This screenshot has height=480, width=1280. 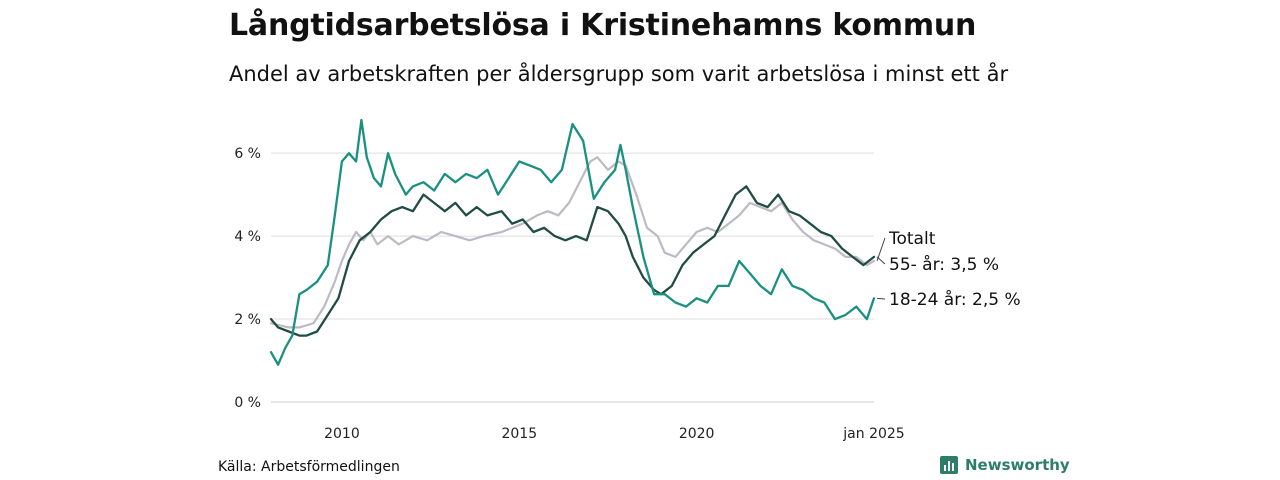 What do you see at coordinates (955, 299) in the screenshot?
I see `series-label-18-24: 18-24 år: 2,5 %` at bounding box center [955, 299].